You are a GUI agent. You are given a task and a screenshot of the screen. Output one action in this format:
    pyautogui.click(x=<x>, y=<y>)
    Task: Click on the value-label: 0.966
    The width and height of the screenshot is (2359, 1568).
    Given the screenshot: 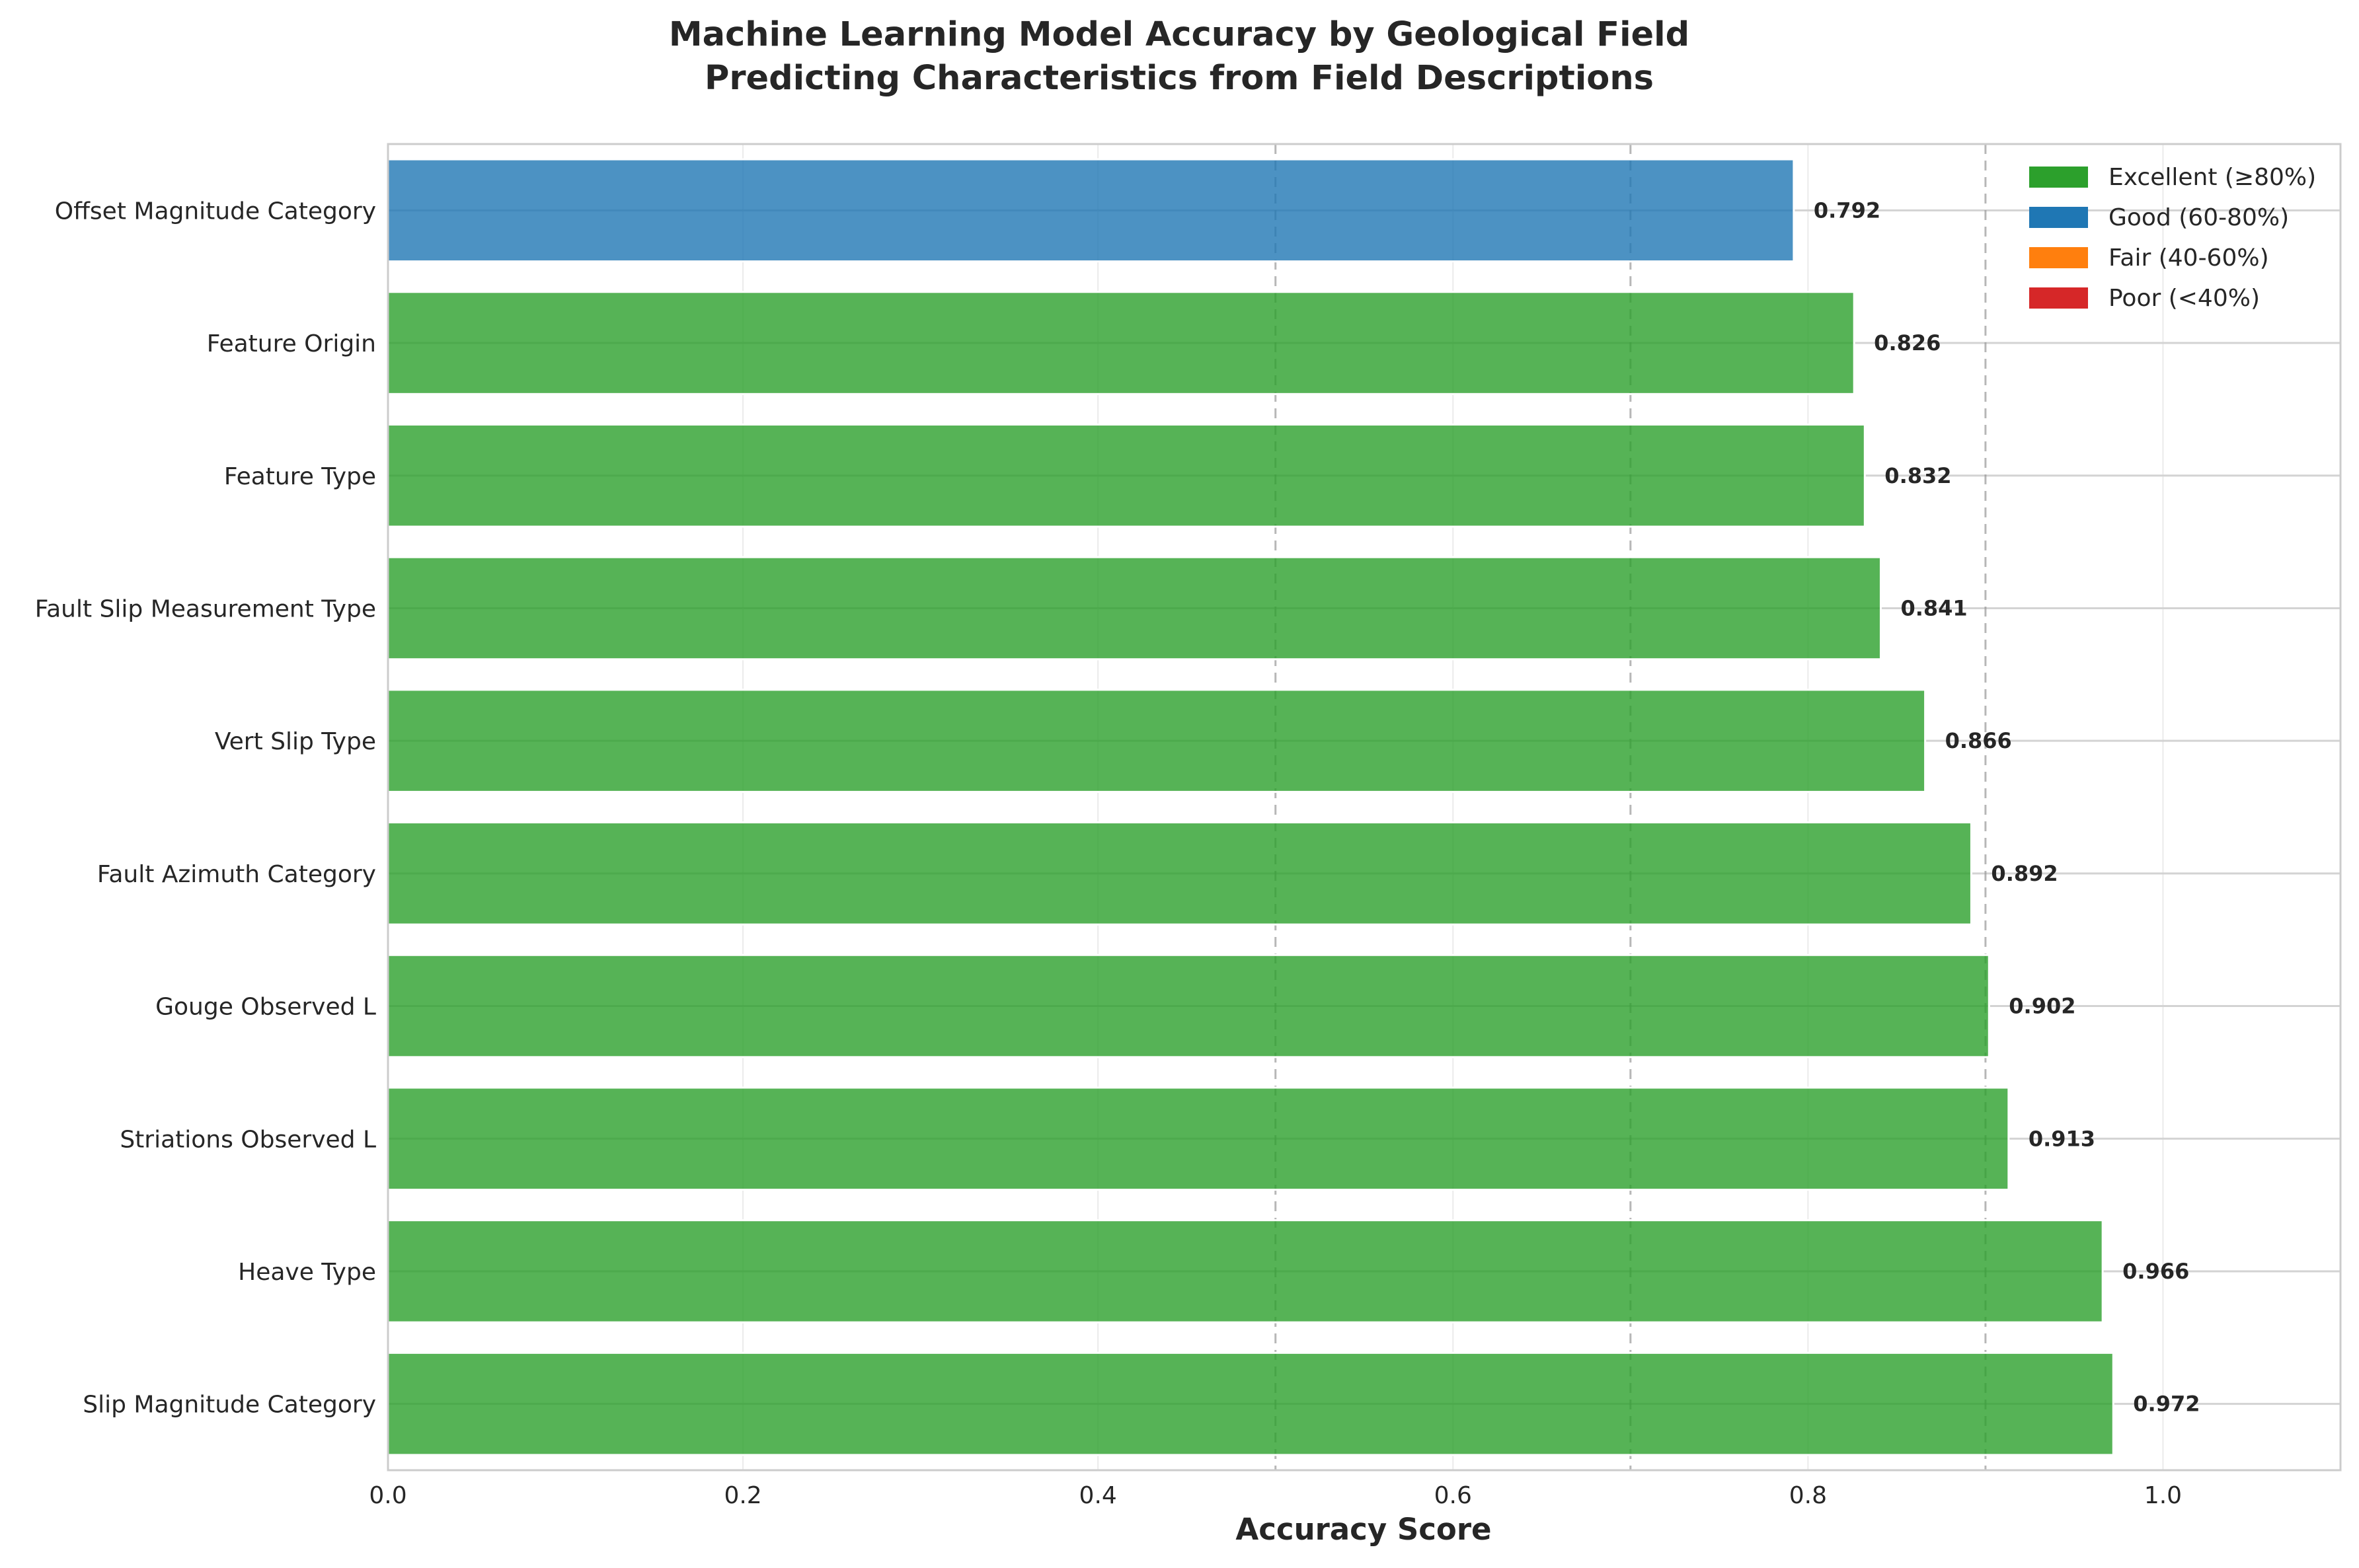 What is the action you would take?
    pyautogui.click(x=2155, y=1271)
    